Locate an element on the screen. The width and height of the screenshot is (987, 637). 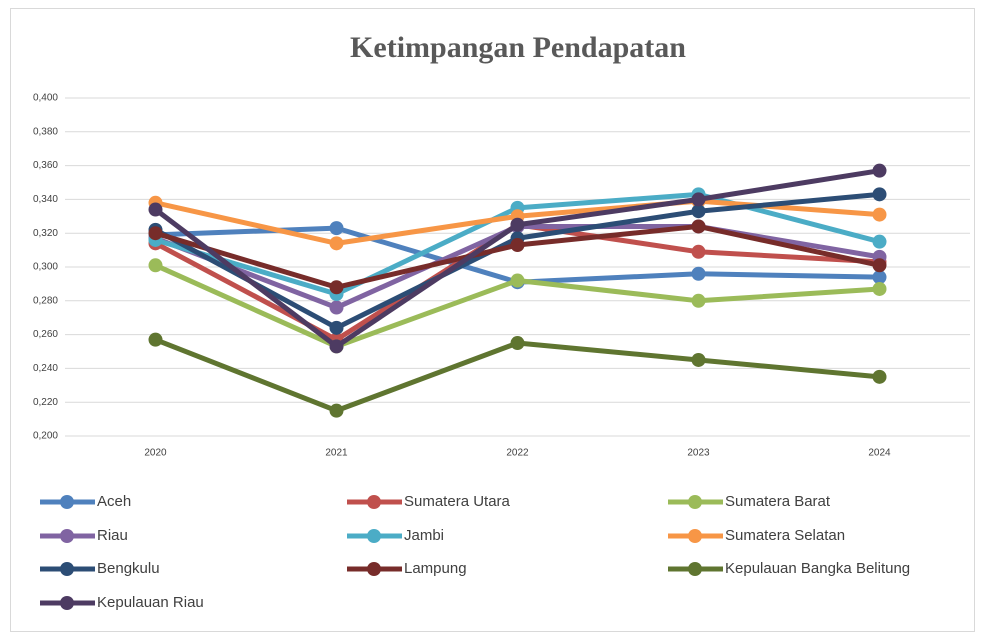
x-tick-label: 2022 is located at coordinates (517, 453).